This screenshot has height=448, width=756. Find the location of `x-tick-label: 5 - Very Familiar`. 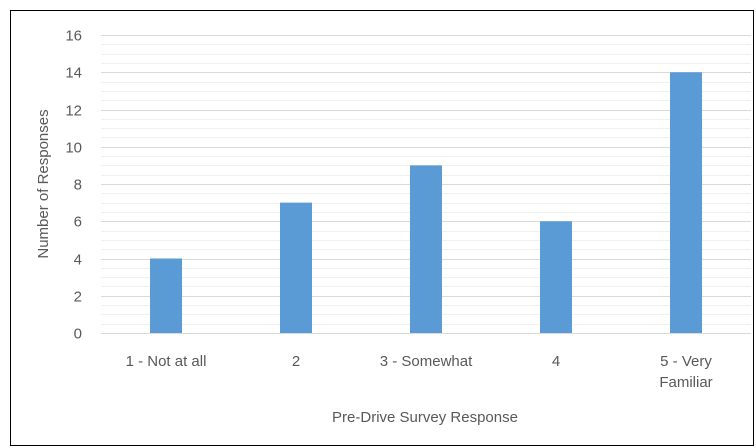

x-tick-label: 5 - Very Familiar is located at coordinates (685, 372).